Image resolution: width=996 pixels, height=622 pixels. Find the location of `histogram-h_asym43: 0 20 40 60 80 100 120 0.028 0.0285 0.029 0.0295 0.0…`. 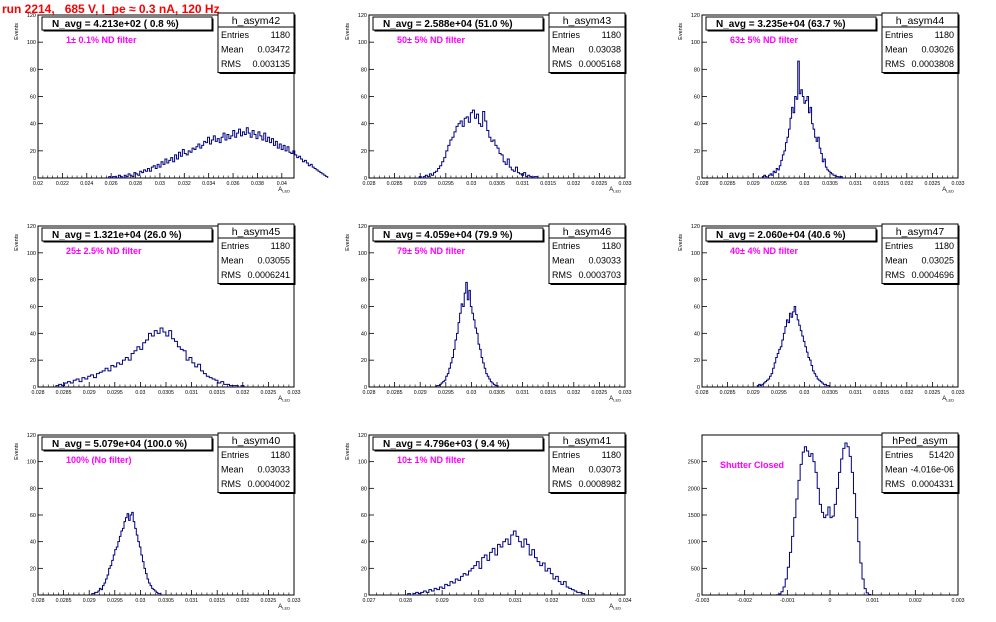

histogram-h_asym43: 0 20 40 60 80 100 120 0.028 0.0285 0.029 0.0295 0.0… is located at coordinates (488, 103).